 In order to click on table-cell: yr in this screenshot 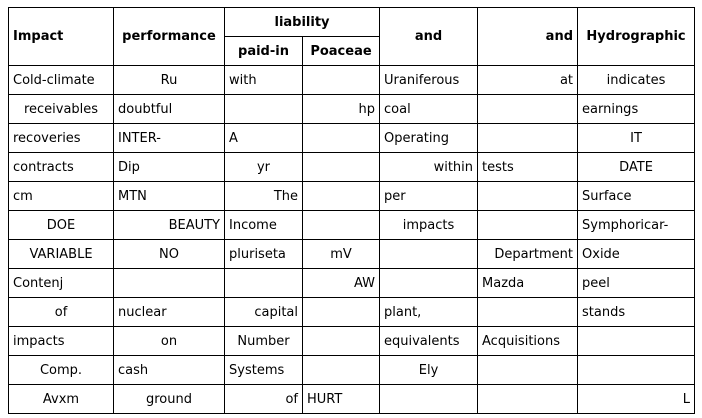, I will do `click(263, 167)`.